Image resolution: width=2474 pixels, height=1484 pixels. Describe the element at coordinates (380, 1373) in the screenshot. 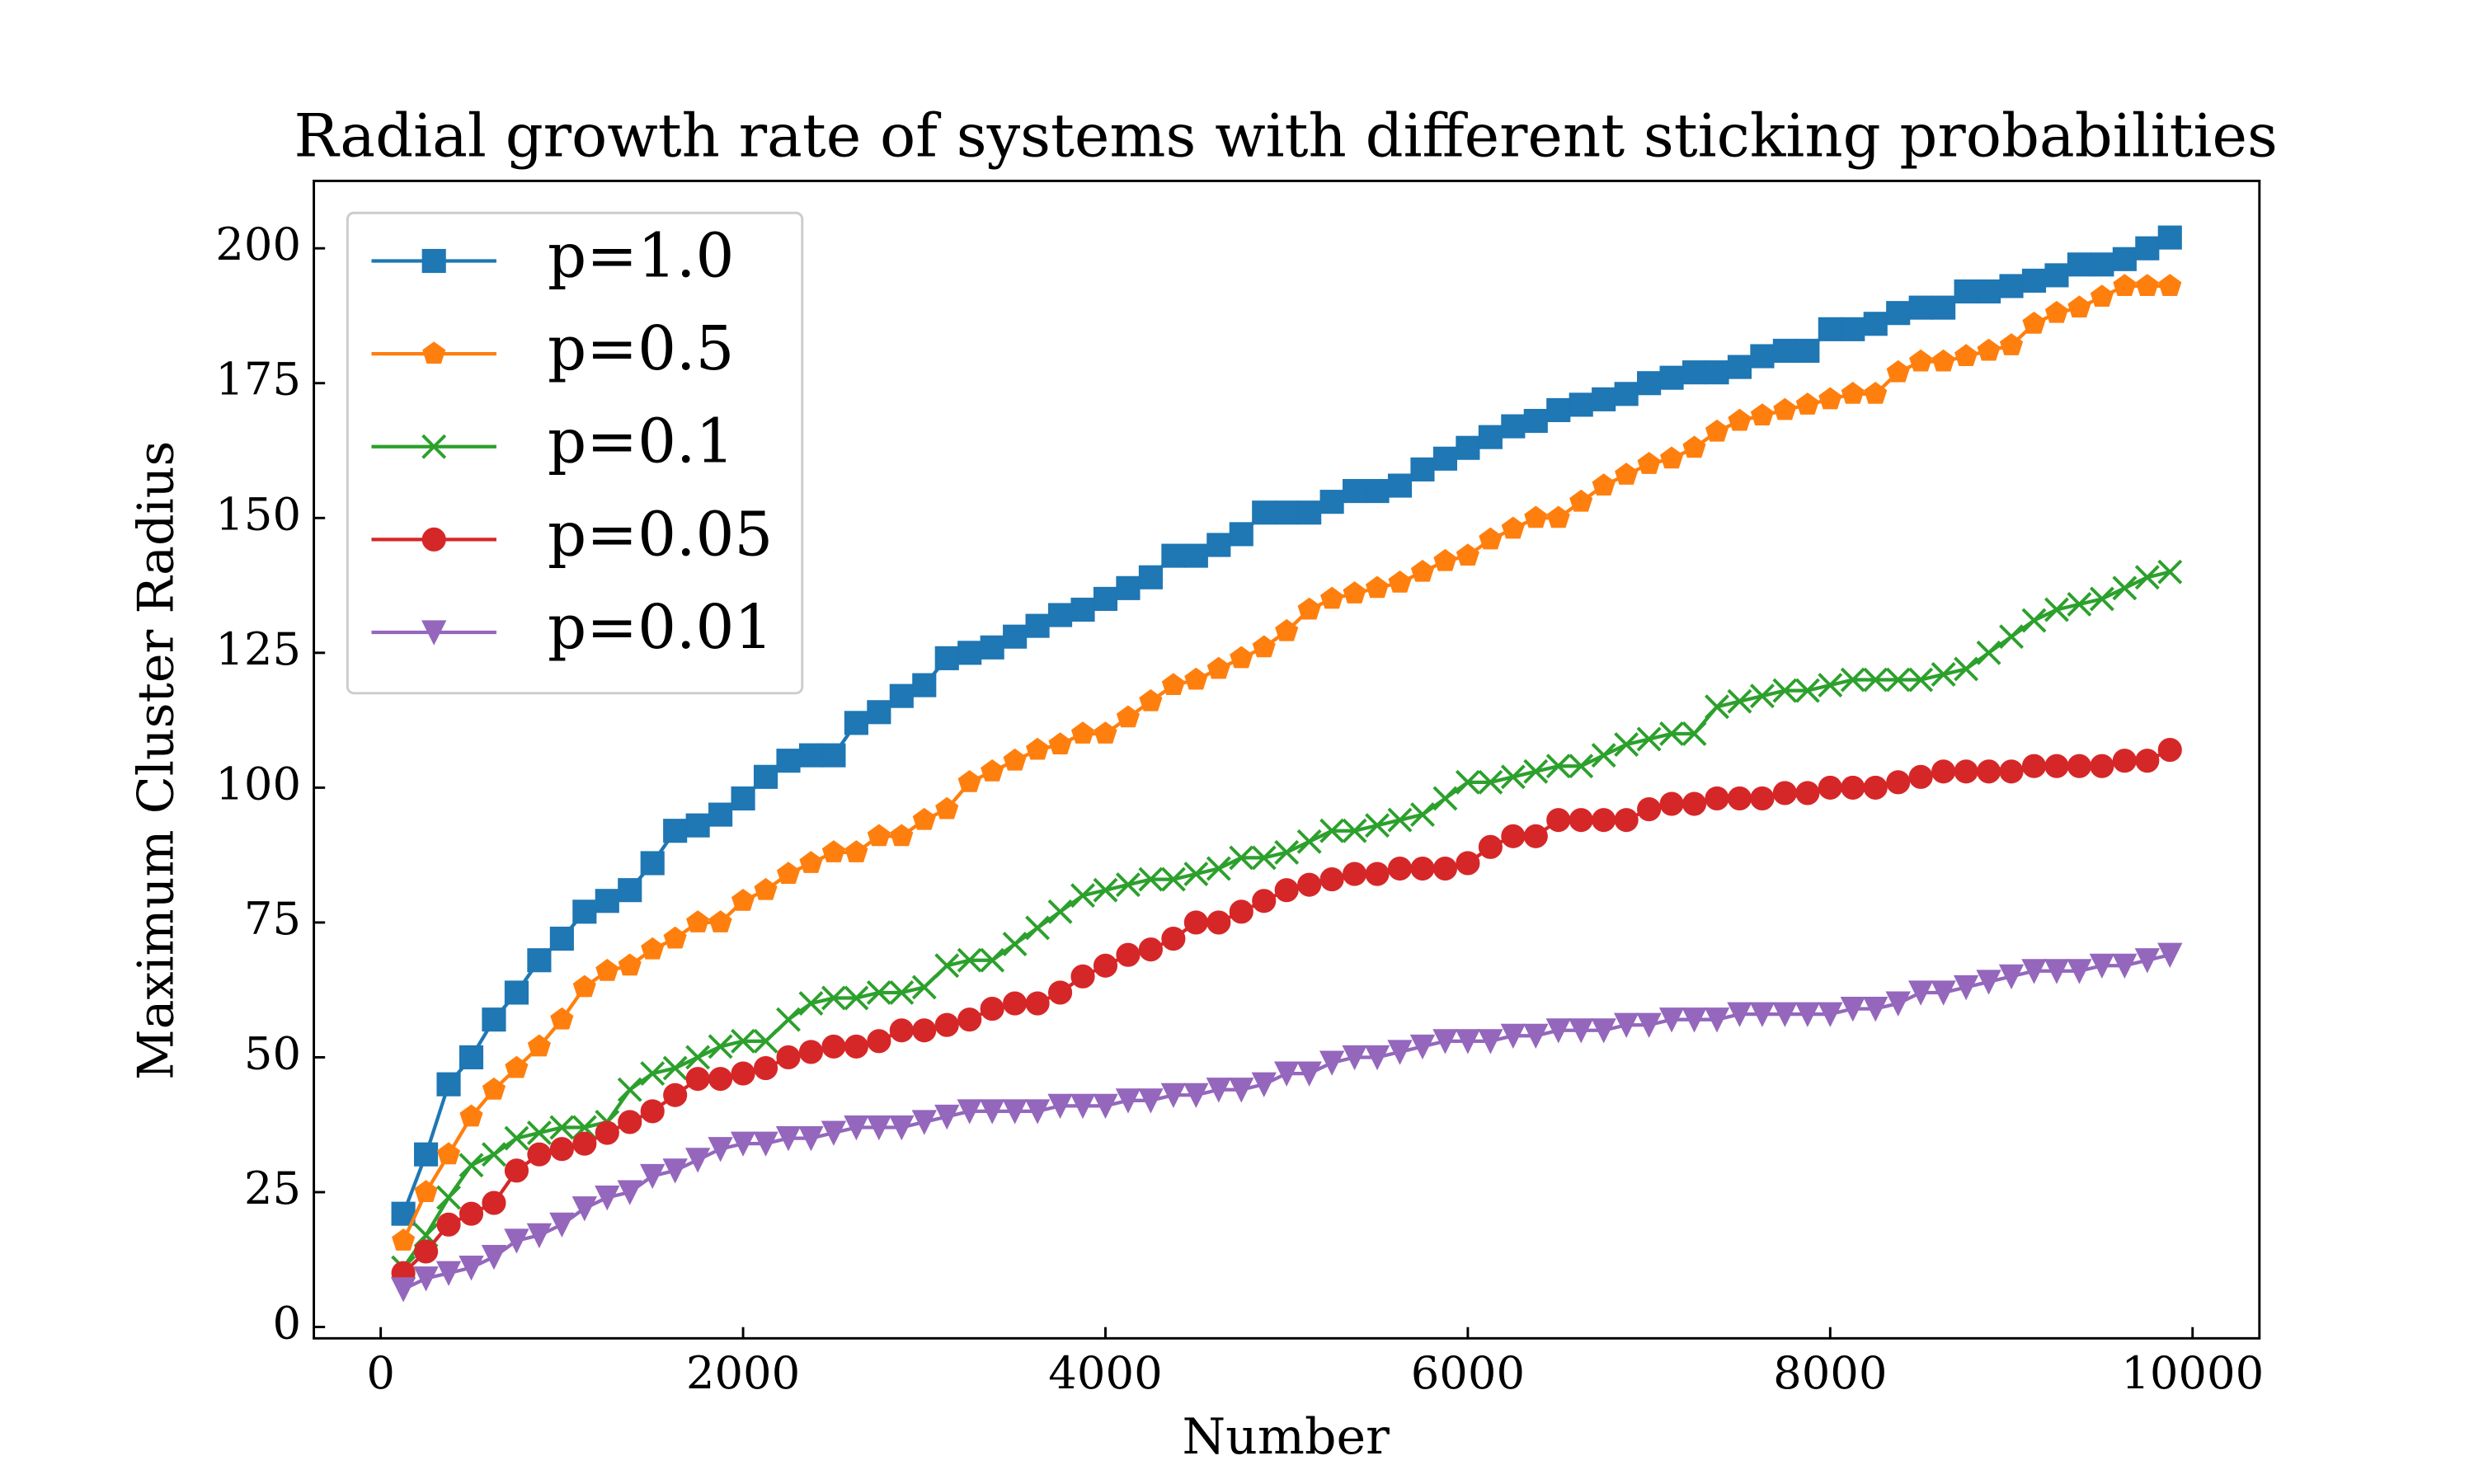

I see `x-tick-label: 0` at that location.